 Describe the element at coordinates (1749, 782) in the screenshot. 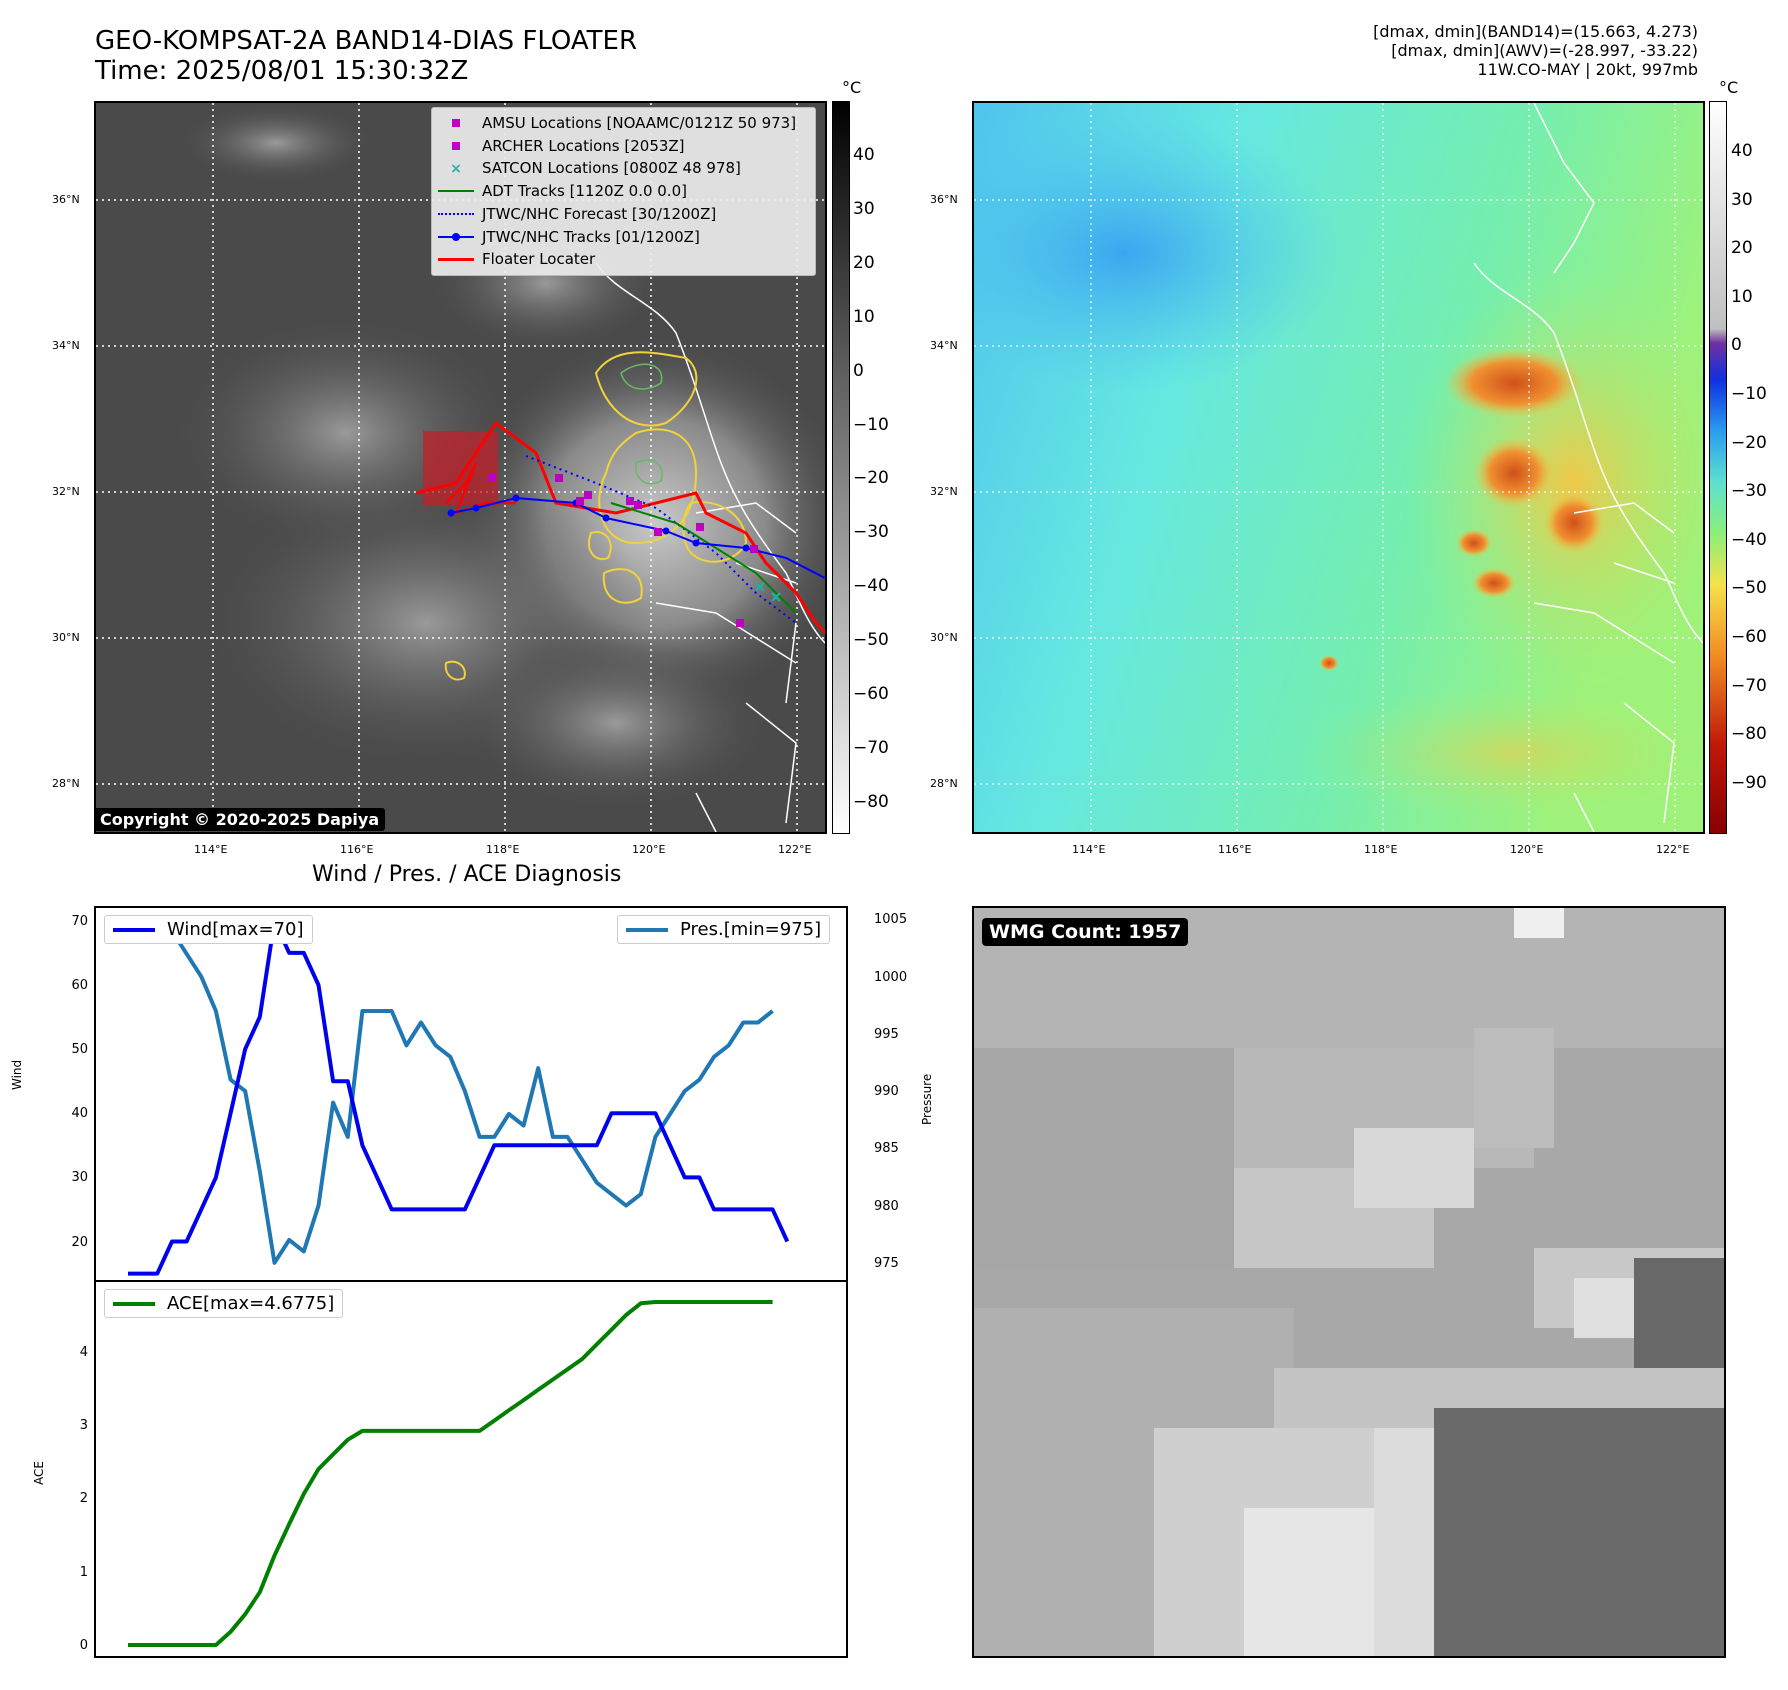

I see `wv-colorbar-tick: −90` at that location.